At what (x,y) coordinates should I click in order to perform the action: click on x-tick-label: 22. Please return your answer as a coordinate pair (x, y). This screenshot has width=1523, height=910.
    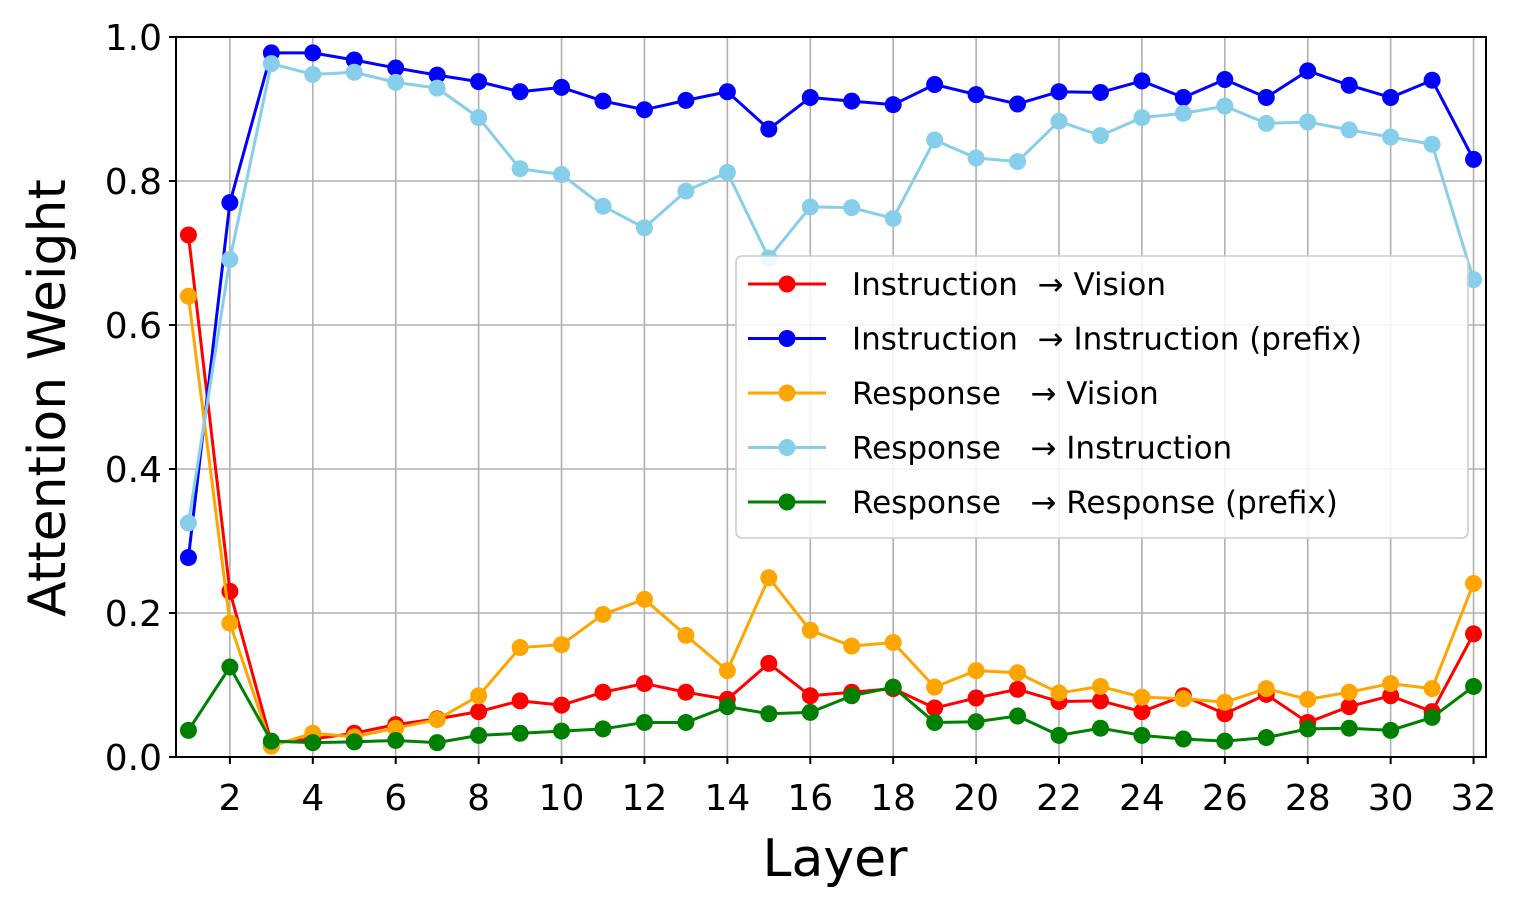
    Looking at the image, I should click on (1059, 798).